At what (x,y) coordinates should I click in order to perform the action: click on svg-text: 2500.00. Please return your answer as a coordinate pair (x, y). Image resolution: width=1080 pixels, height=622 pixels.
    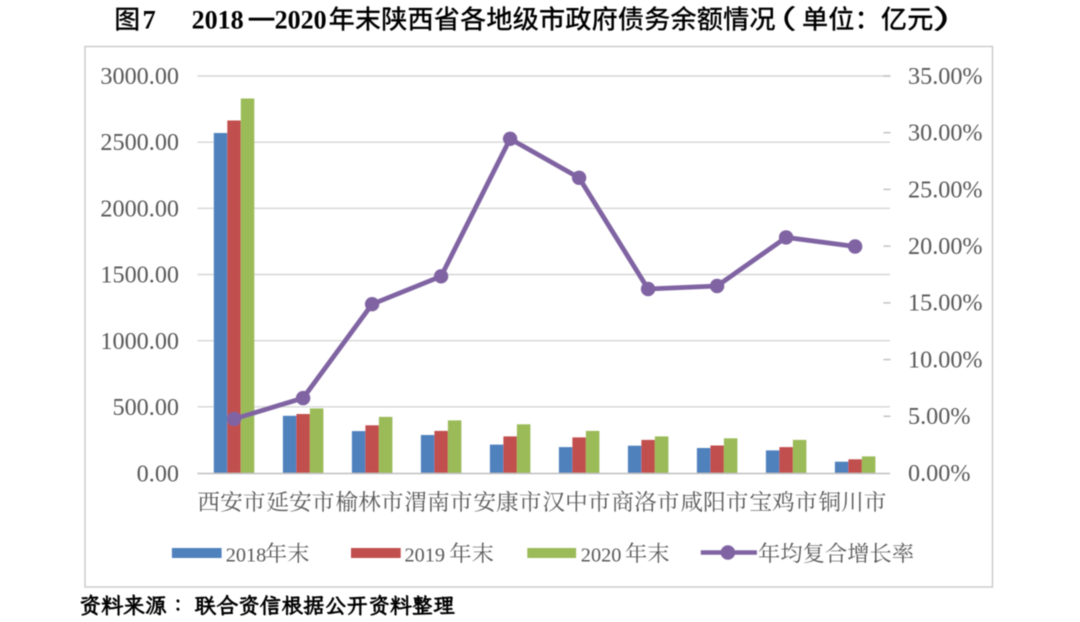
    Looking at the image, I should click on (139, 142).